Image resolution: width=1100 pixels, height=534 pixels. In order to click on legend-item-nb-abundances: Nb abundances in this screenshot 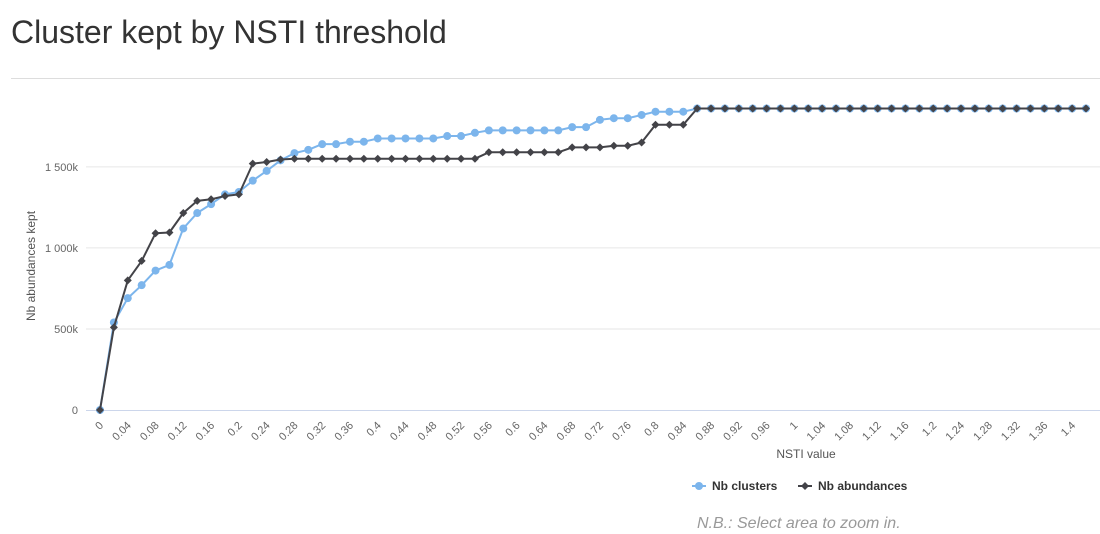, I will do `click(853, 486)`.